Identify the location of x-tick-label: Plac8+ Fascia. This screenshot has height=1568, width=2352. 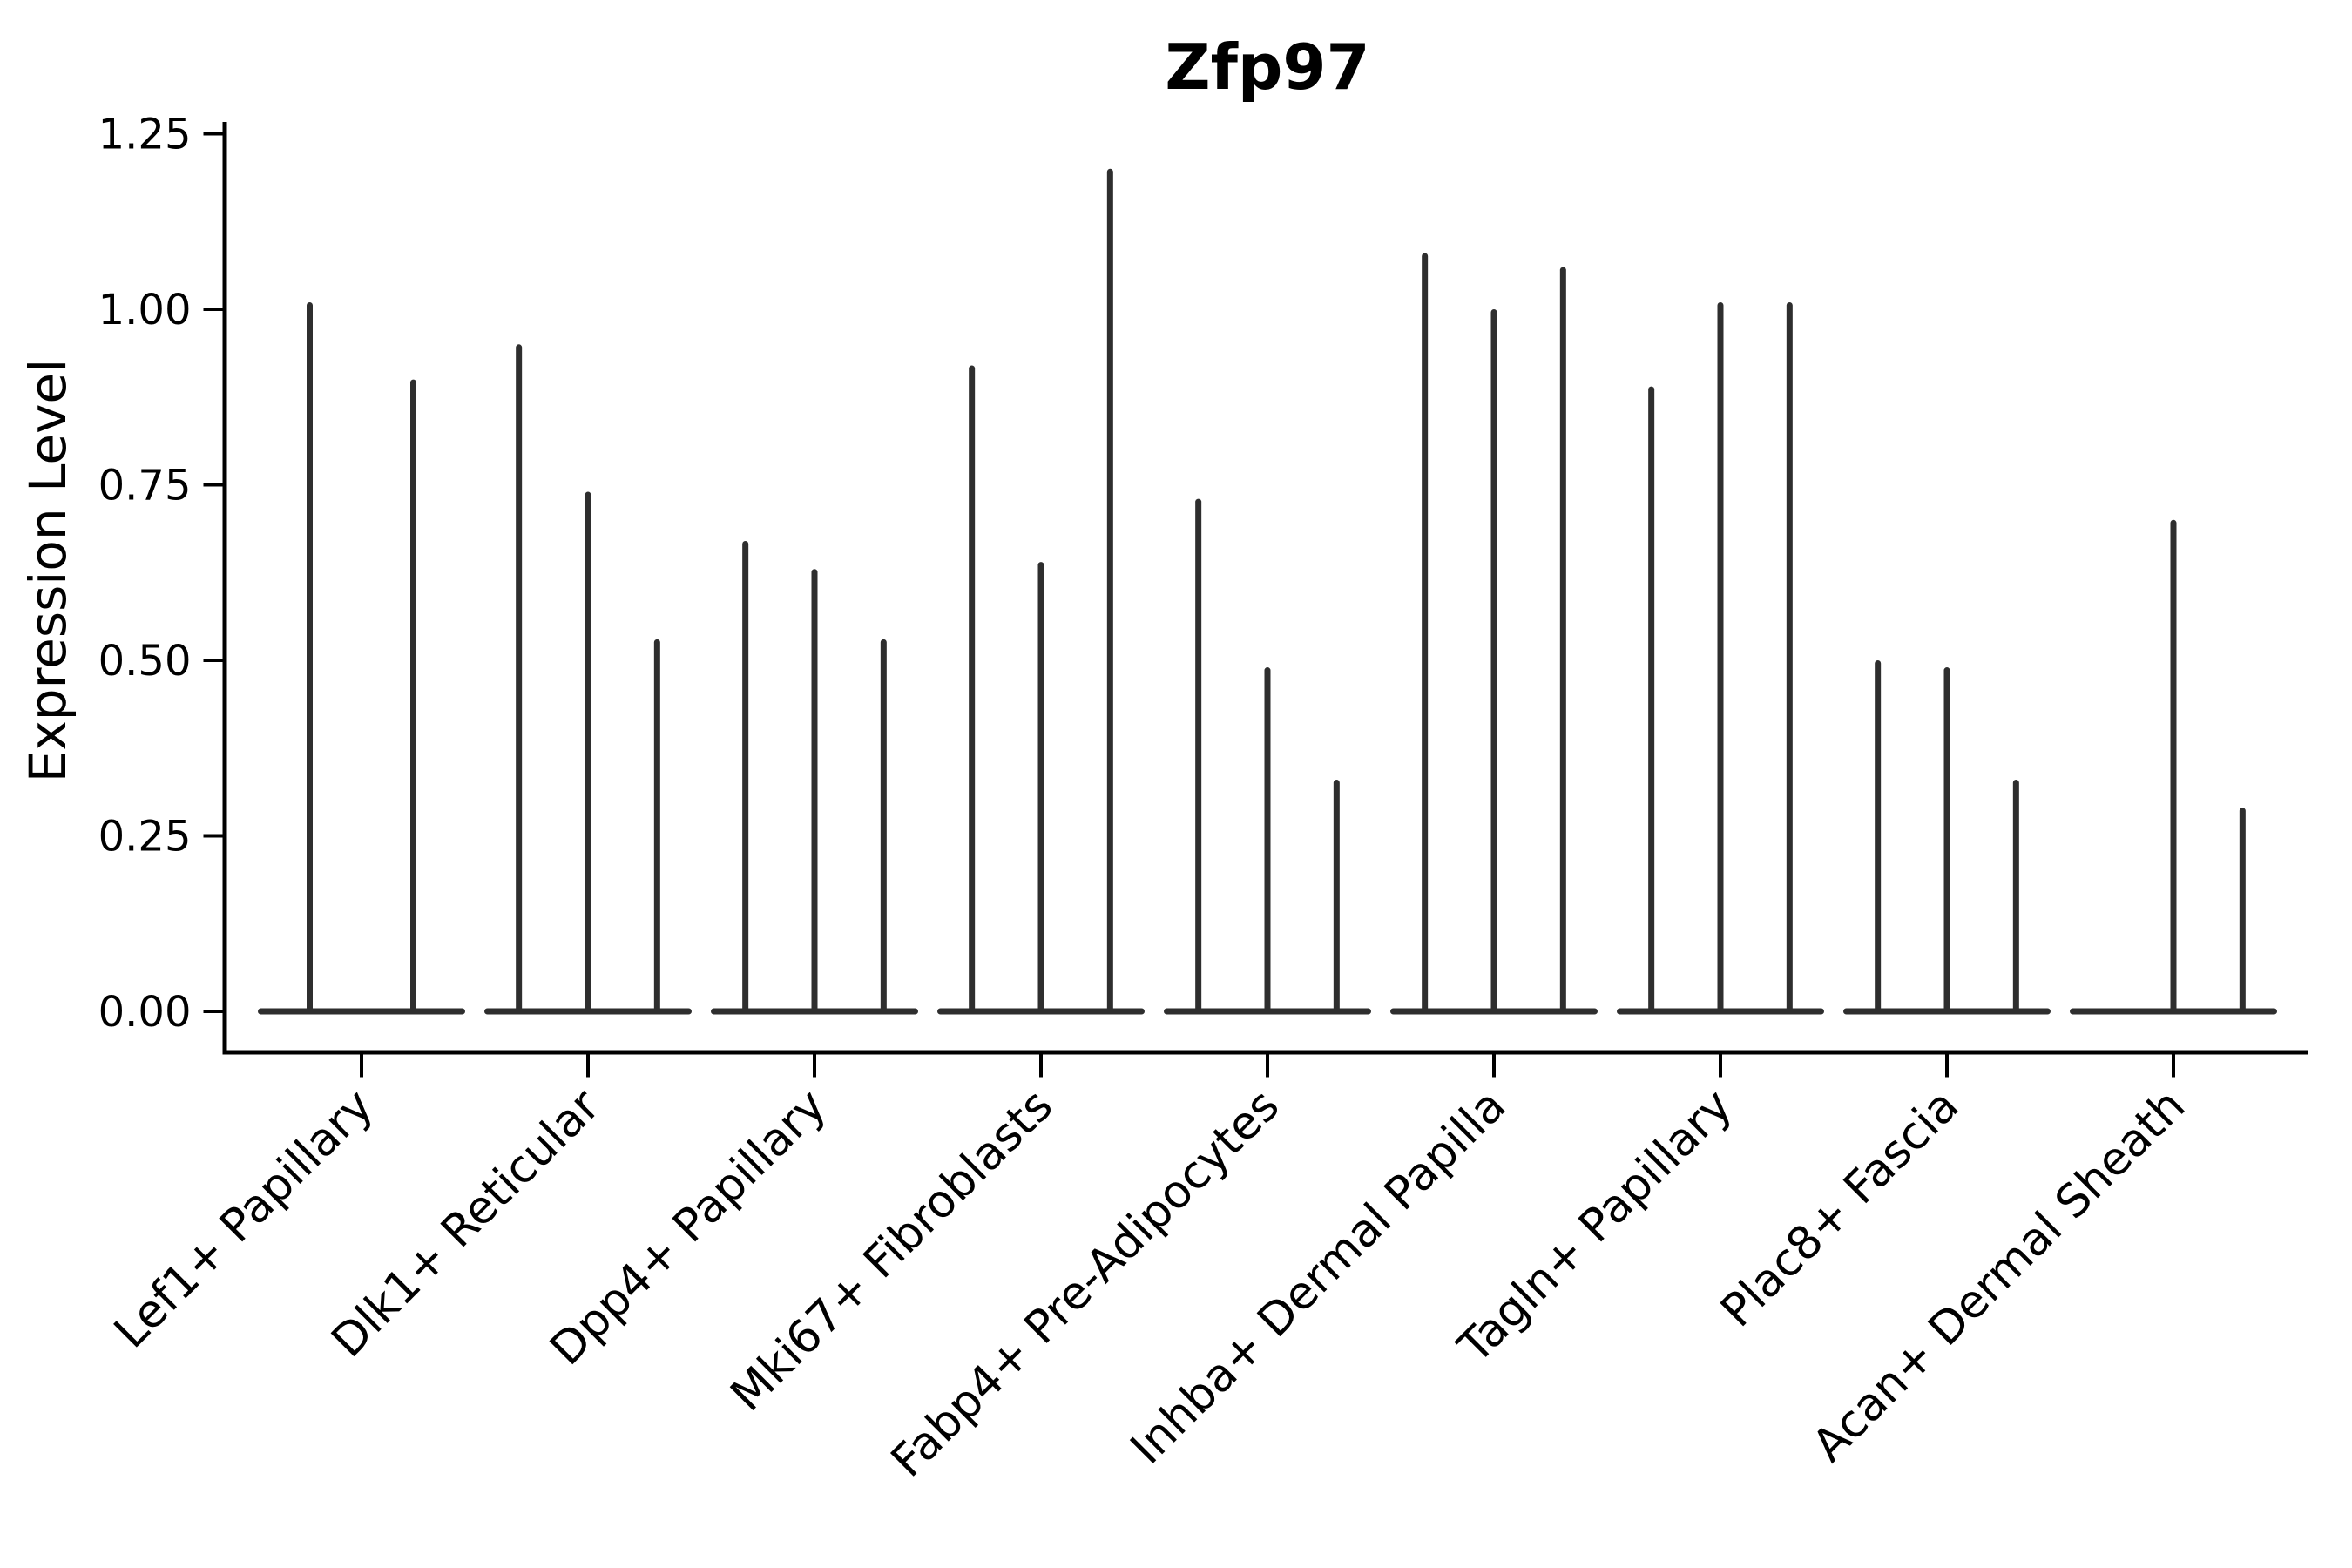
(1840, 1208).